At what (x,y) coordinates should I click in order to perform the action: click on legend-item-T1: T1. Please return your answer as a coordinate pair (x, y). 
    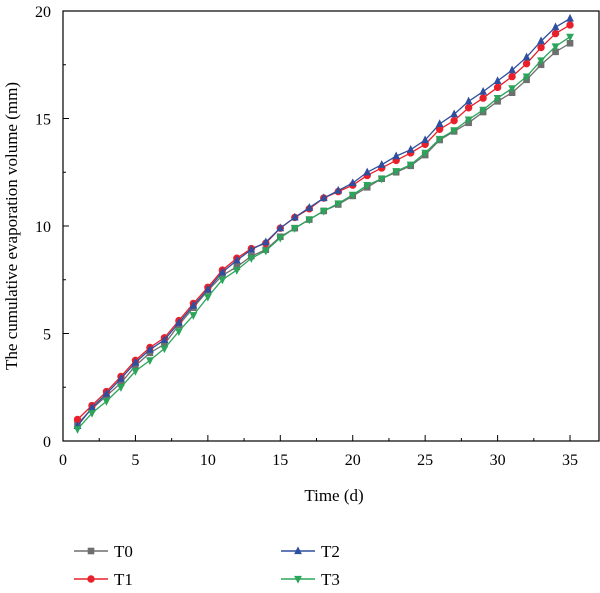
    Looking at the image, I should click on (103, 579).